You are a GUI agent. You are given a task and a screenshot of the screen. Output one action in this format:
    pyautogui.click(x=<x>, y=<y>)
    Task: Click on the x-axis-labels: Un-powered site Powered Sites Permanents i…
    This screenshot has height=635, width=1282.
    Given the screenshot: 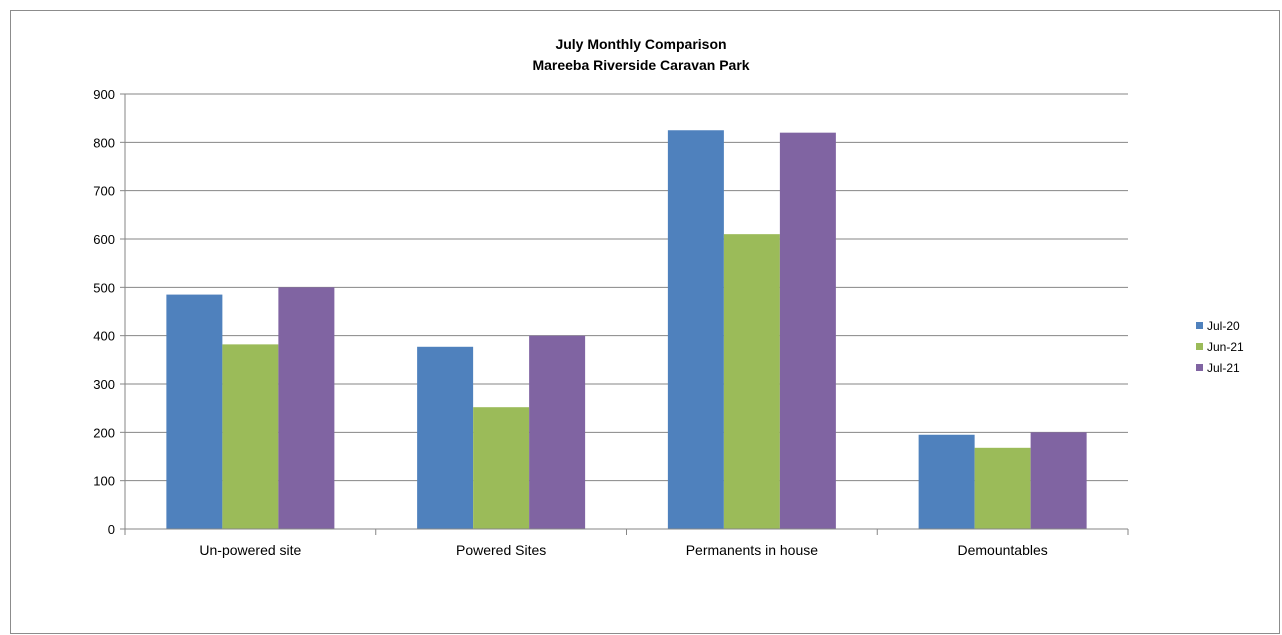 What is the action you would take?
    pyautogui.click(x=623, y=550)
    